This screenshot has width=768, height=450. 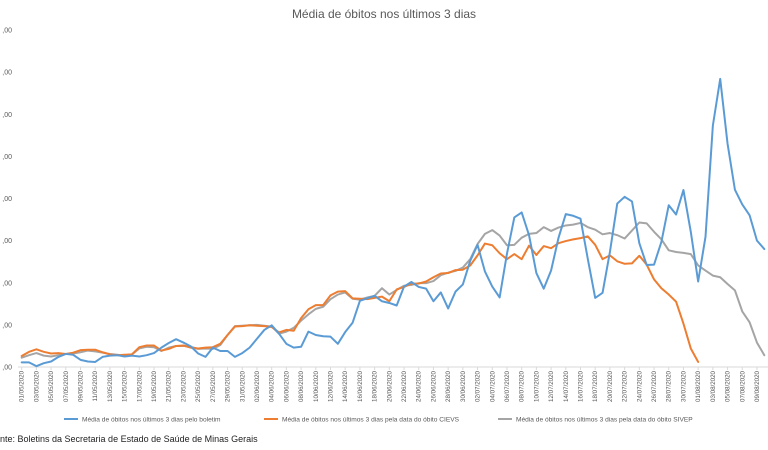 I want to click on x-tick-label: 02/07/2020, so click(x=478, y=386).